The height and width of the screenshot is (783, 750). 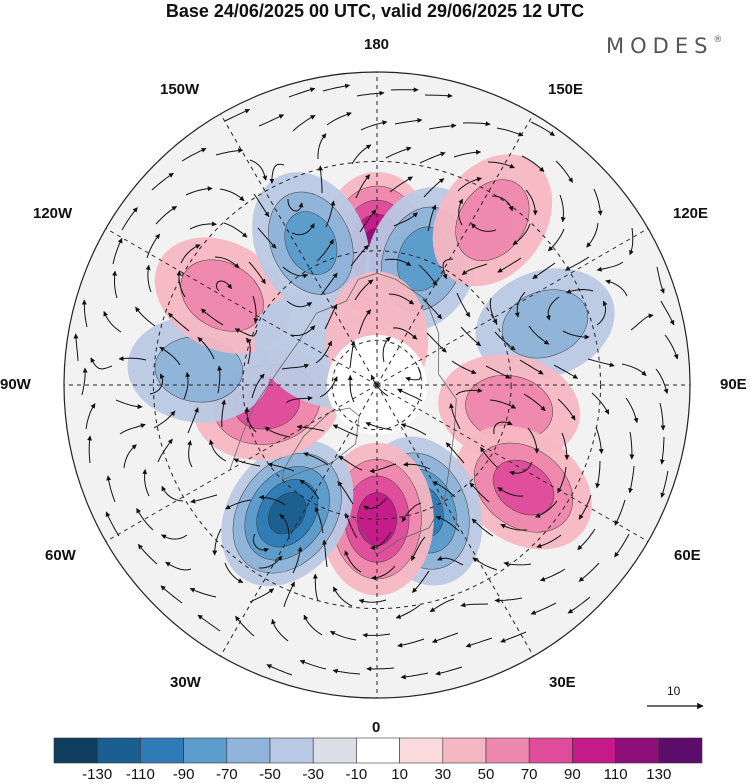 What do you see at coordinates (659, 774) in the screenshot?
I see `colorbar-tick-label: 130` at bounding box center [659, 774].